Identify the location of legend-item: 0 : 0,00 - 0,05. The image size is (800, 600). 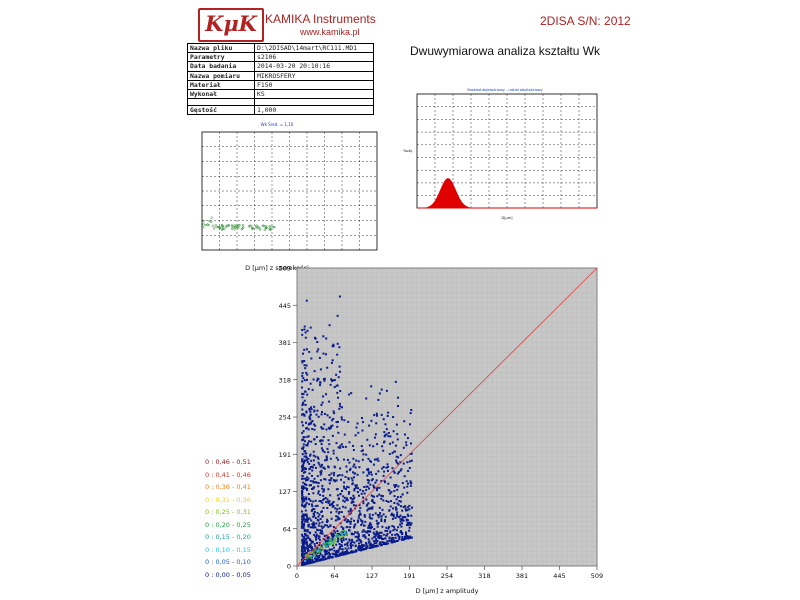
(228, 574).